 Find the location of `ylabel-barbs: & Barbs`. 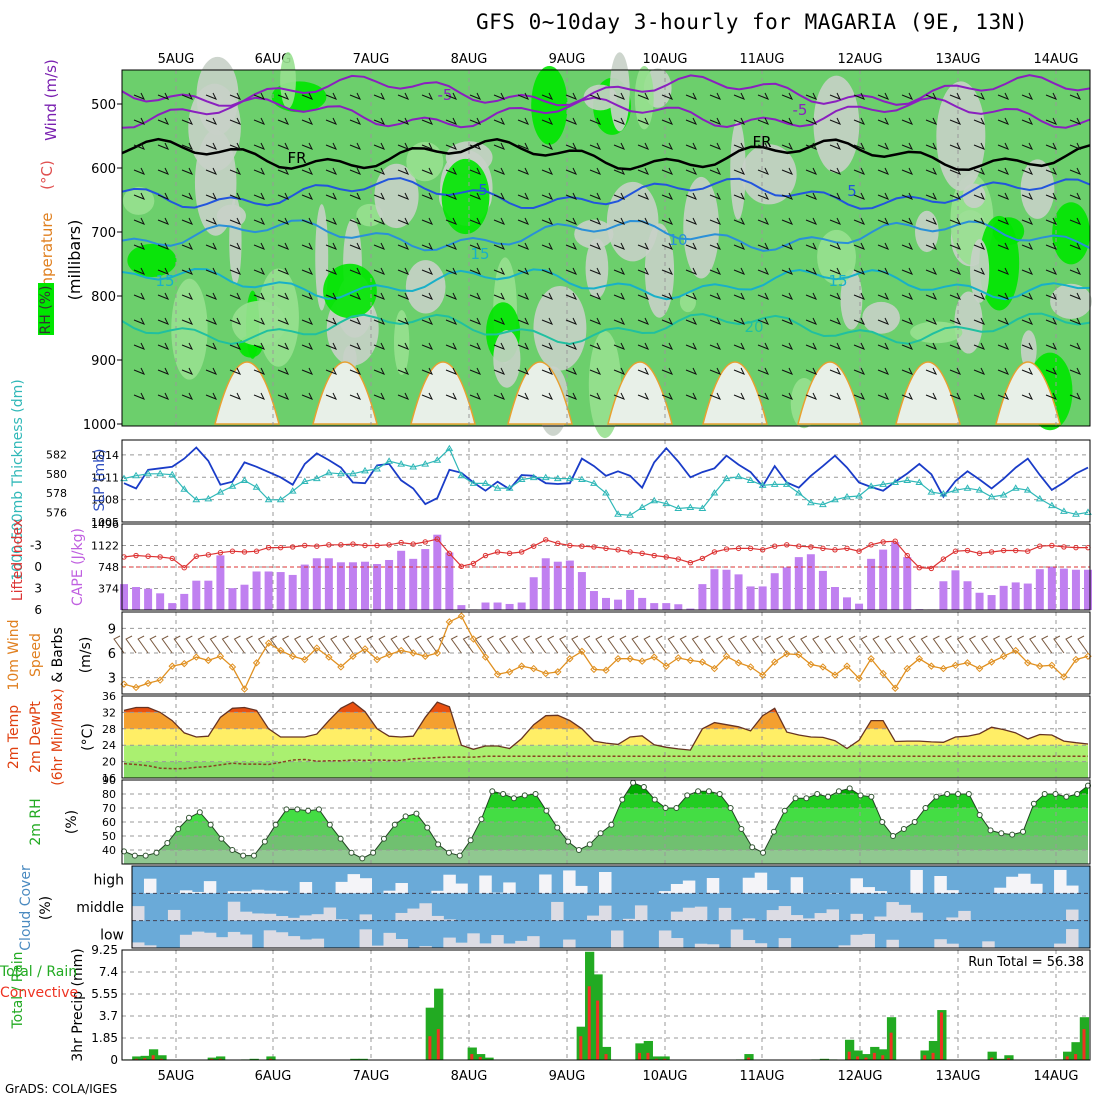

ylabel-barbs: & Barbs is located at coordinates (58, 655).